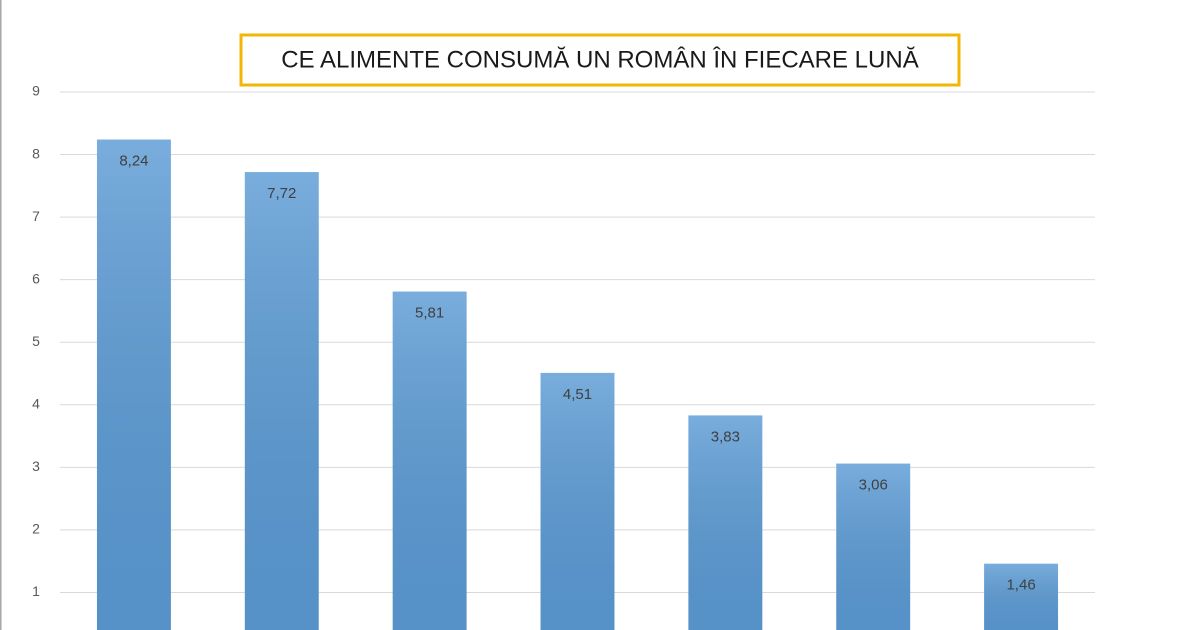 This screenshot has height=630, width=1200. I want to click on value-label: 1,46, so click(1020, 585).